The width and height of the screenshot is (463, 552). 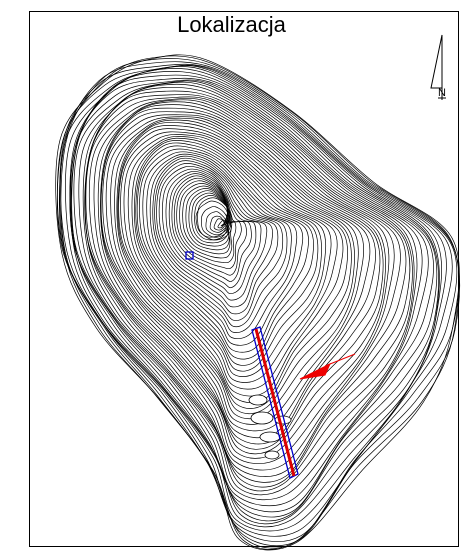 I want to click on north-label: N, so click(x=442, y=93).